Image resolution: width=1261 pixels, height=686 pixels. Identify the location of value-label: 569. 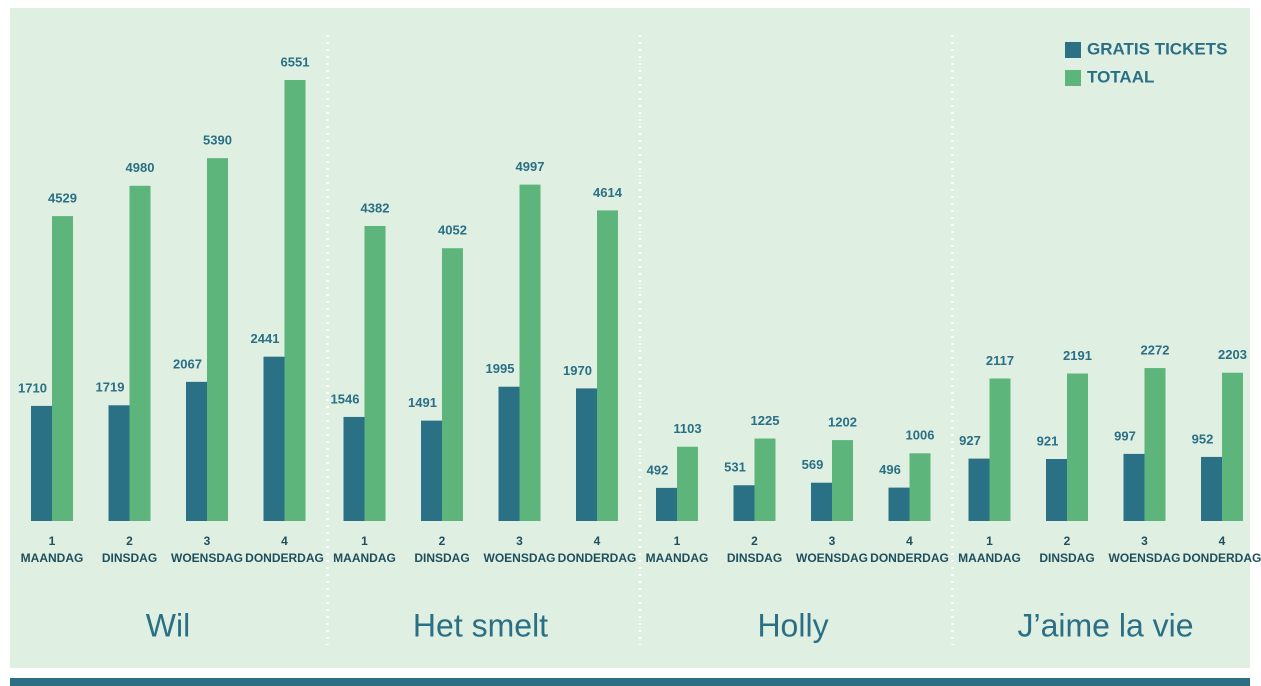
(813, 464).